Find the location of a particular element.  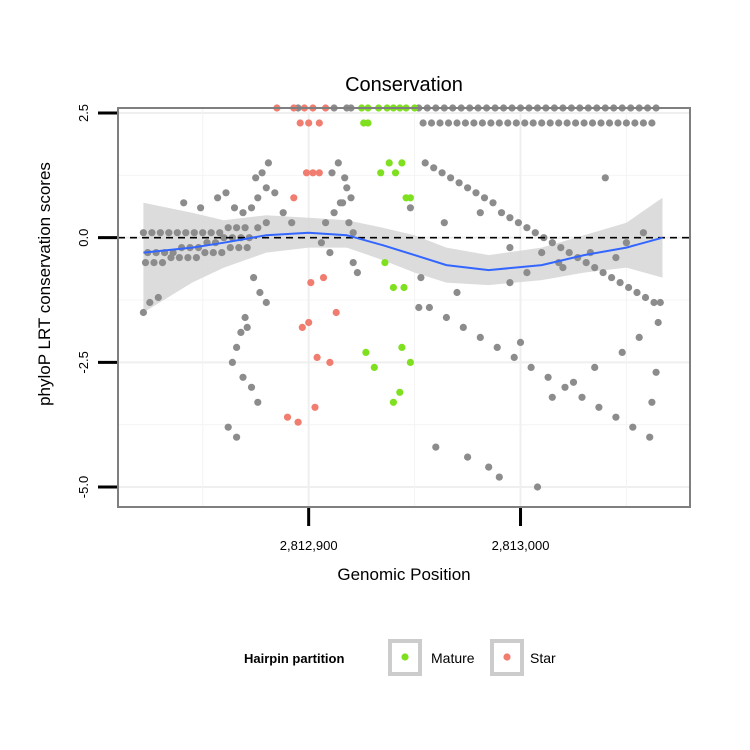

y-axis-title: phyloP LRT conservation scores is located at coordinates (44, 284).